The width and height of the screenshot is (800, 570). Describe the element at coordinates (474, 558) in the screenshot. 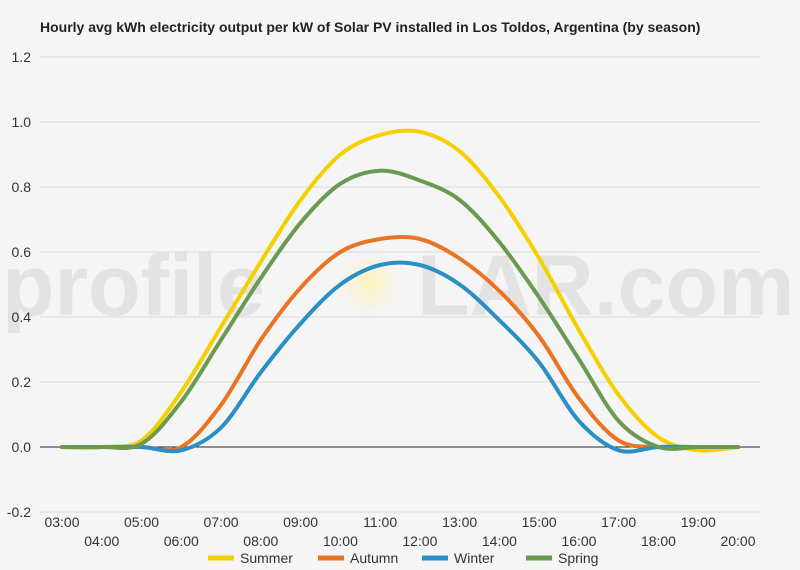

I see `legend-label: Winter` at that location.